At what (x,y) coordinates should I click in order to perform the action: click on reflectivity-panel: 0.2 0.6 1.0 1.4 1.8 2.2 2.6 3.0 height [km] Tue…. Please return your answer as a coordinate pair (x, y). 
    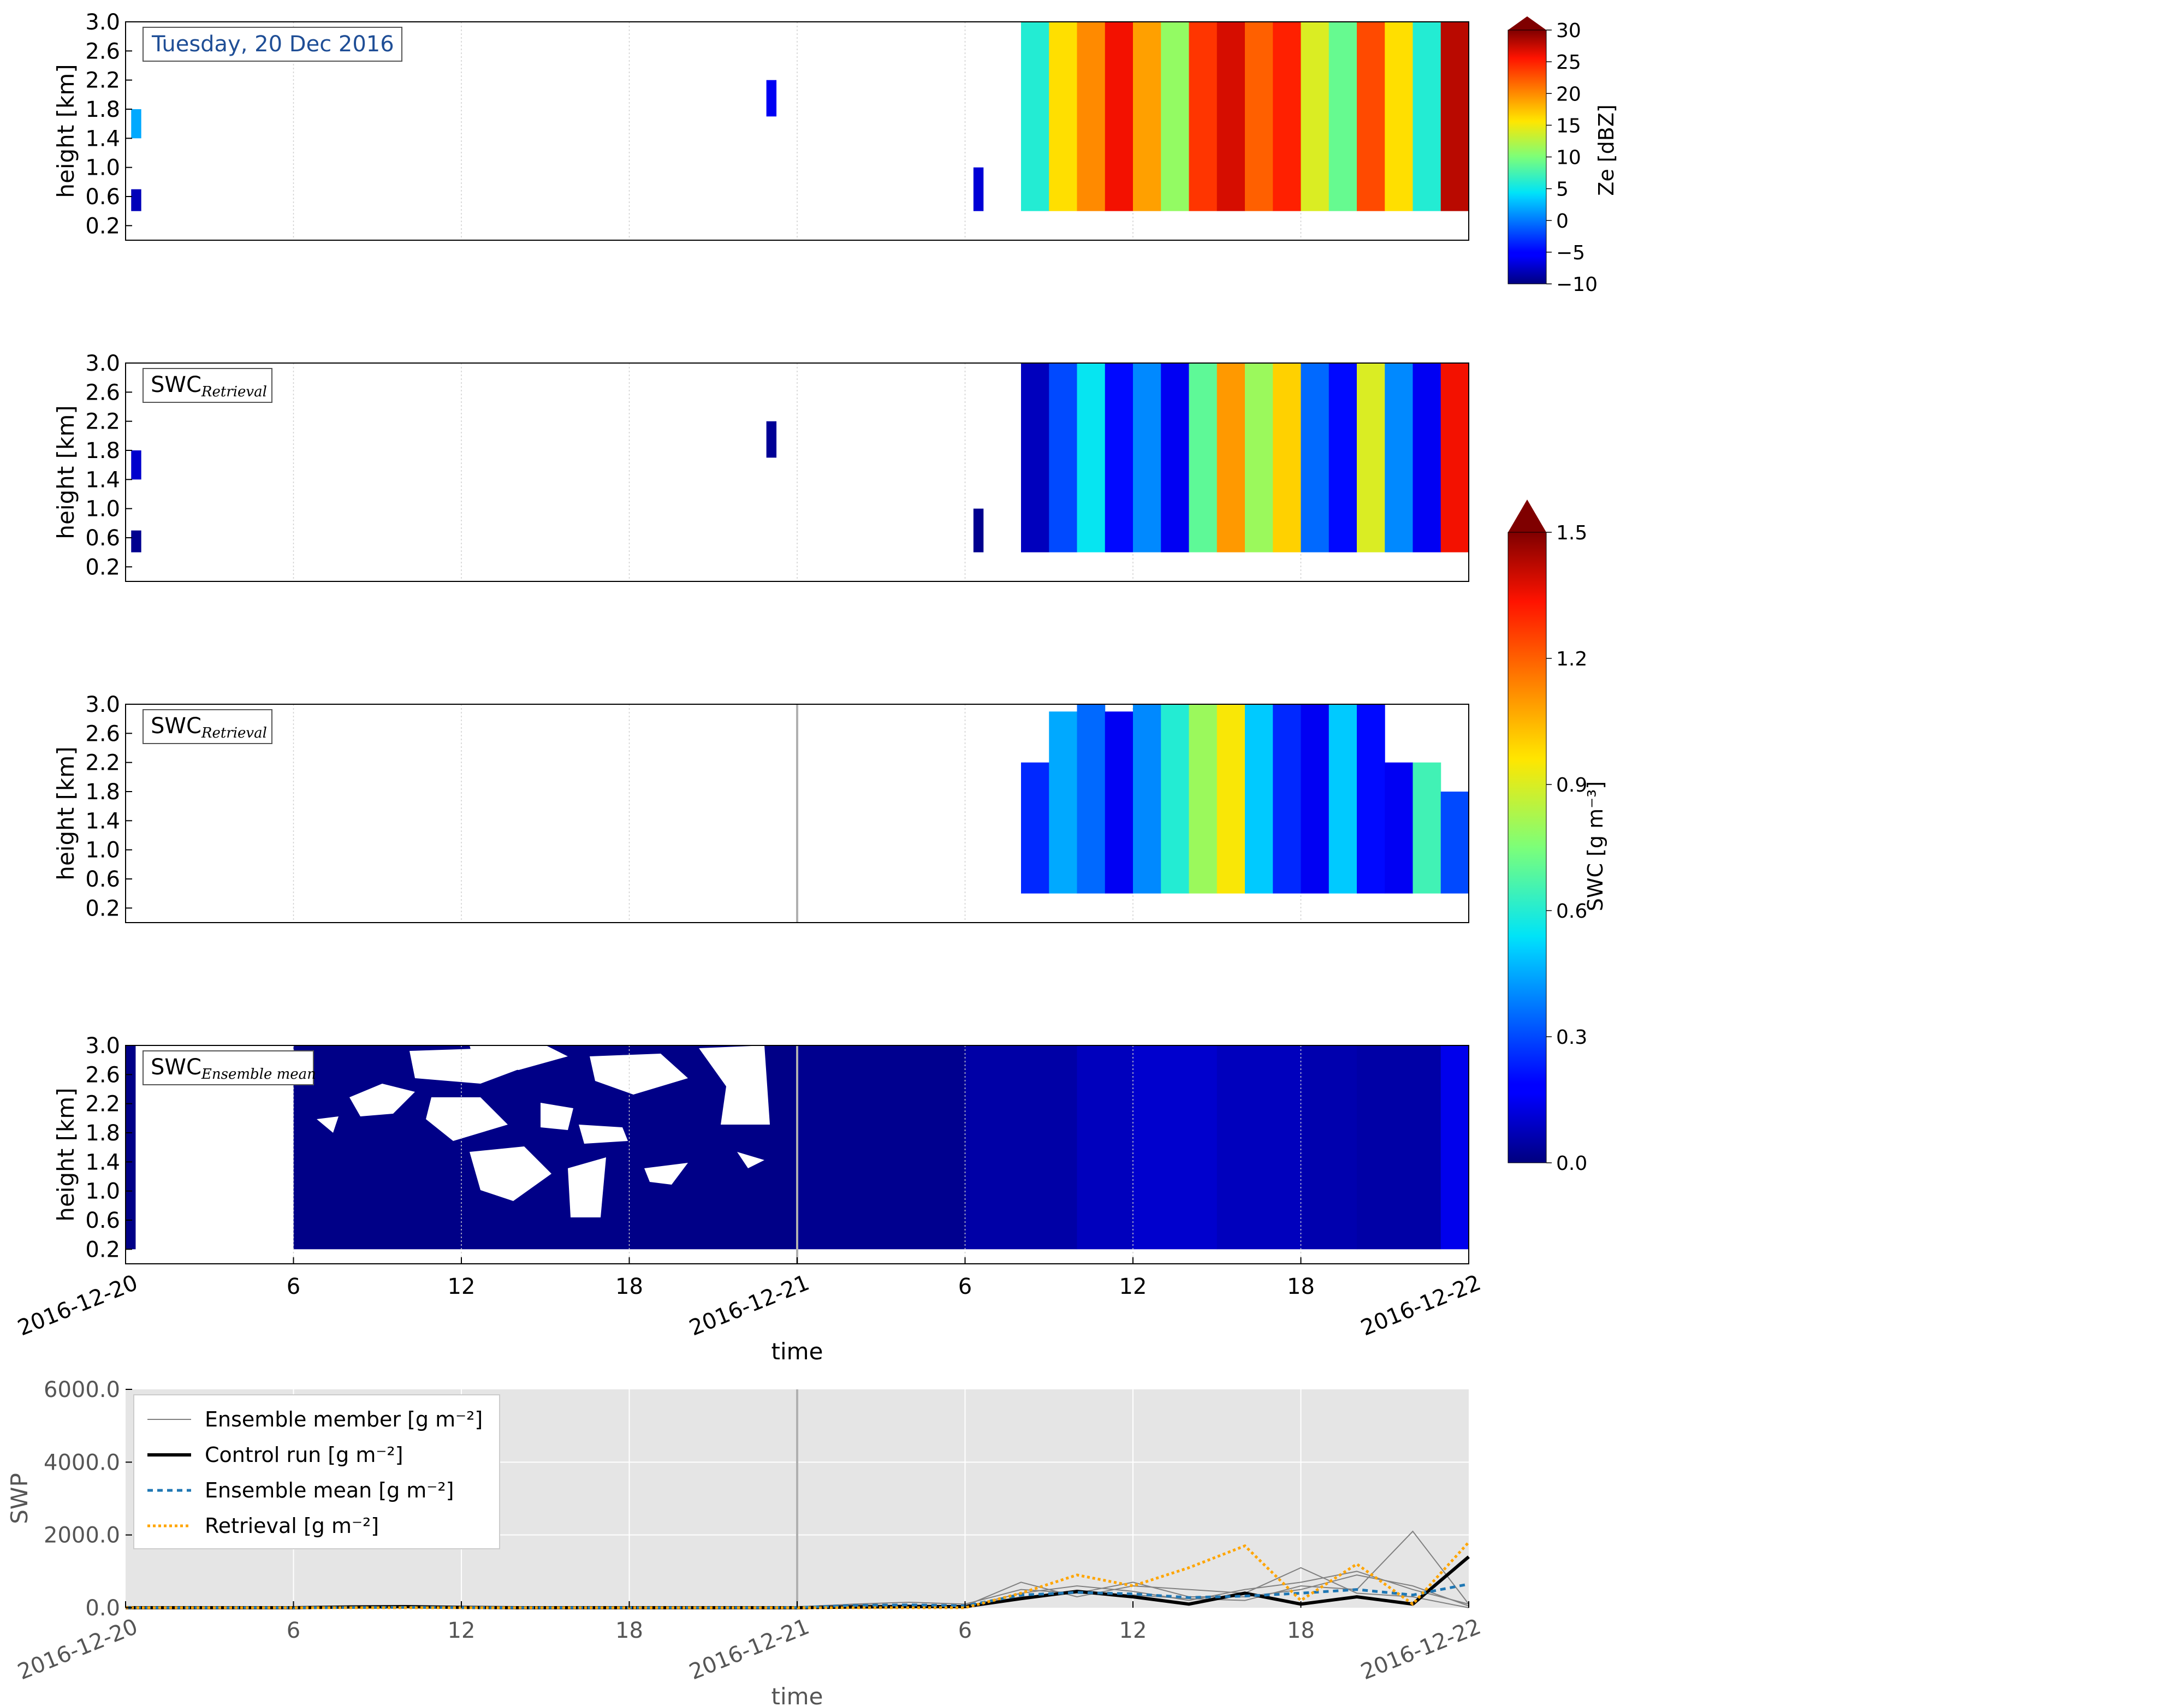
    Looking at the image, I should click on (761, 125).